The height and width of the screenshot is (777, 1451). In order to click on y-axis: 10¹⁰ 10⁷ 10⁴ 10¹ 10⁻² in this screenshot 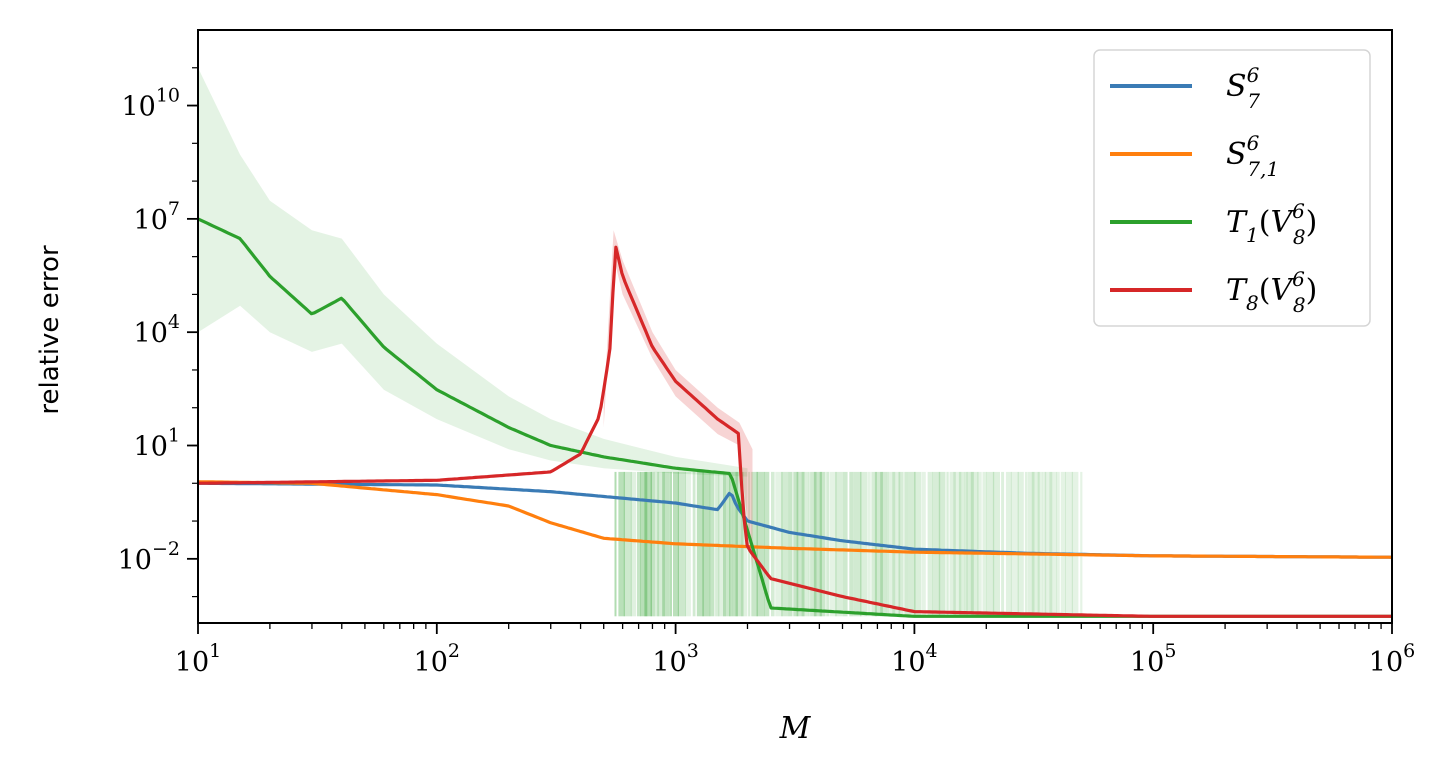, I will do `click(158, 332)`.